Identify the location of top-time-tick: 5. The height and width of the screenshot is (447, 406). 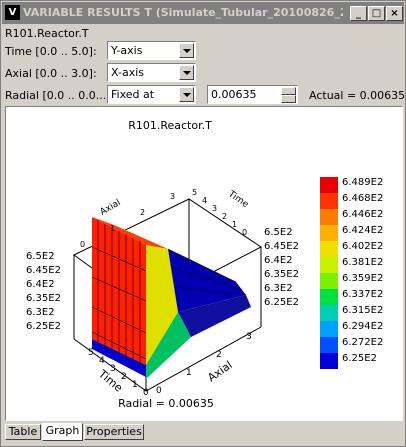
(194, 192).